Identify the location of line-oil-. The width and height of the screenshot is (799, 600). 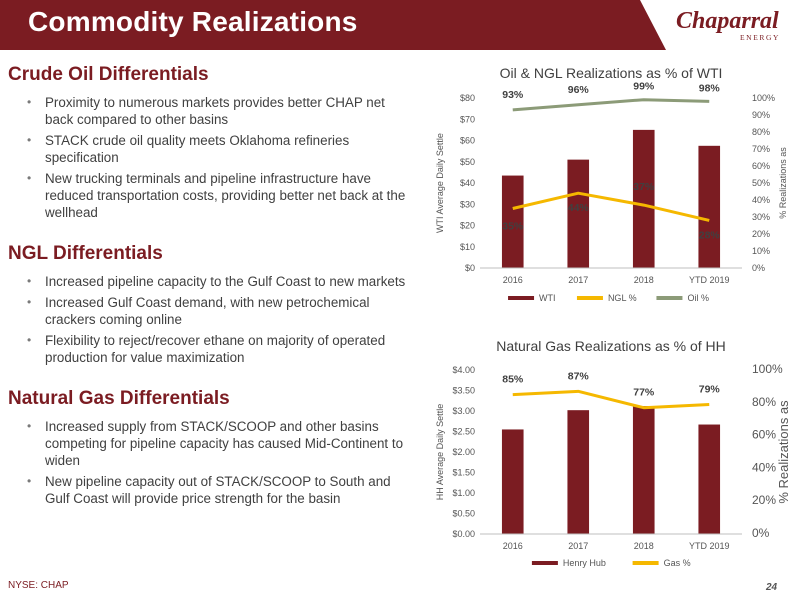
(611, 105).